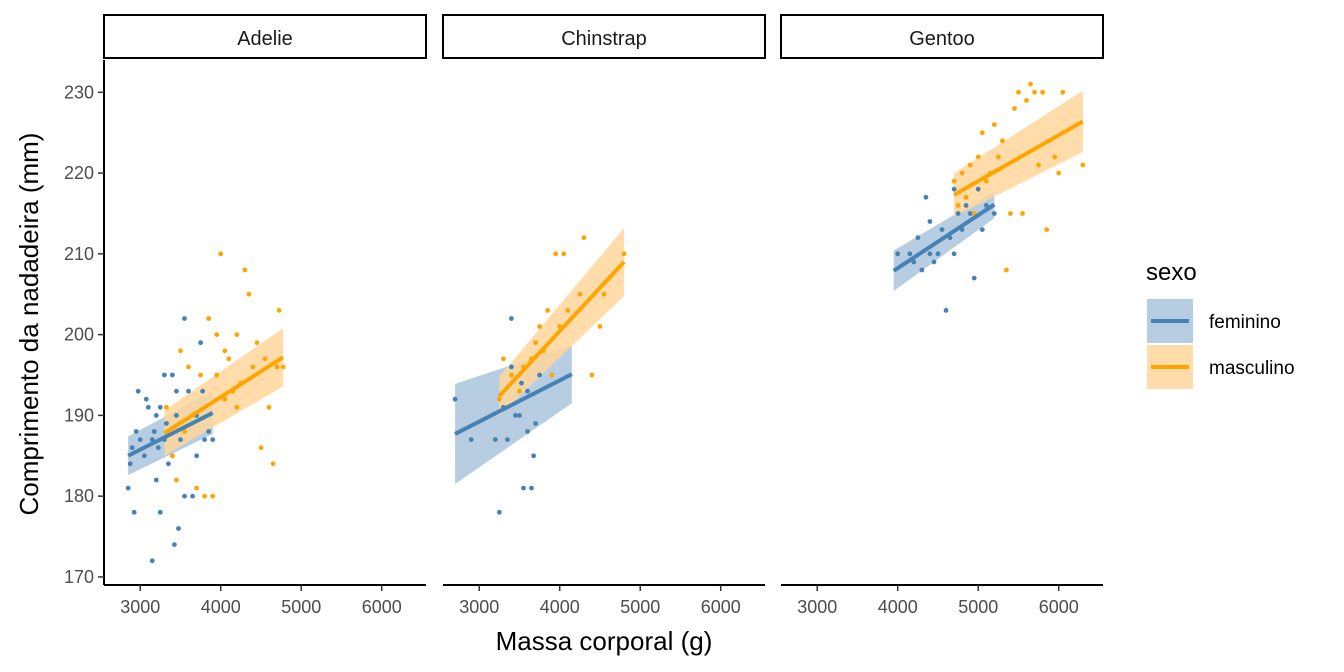 The width and height of the screenshot is (1344, 672). I want to click on y-tick-label: 220, so click(79, 173).